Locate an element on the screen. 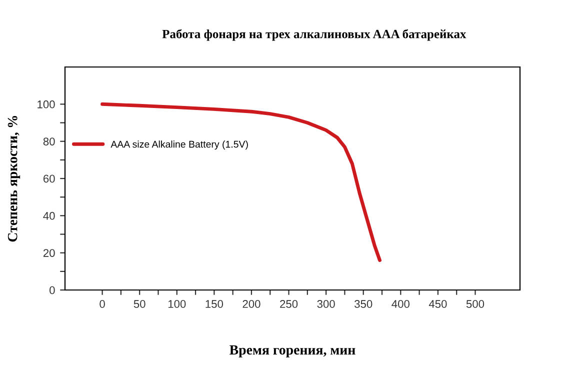 This screenshot has width=561, height=371. x-tick-label: 300 is located at coordinates (326, 304).